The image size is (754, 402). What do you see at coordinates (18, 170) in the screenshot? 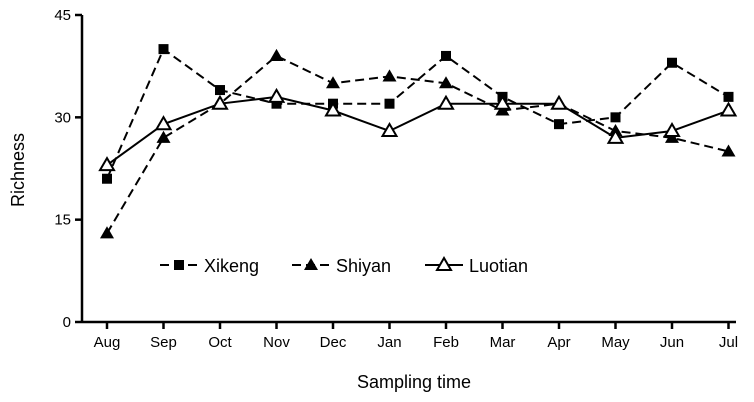
I see `y-axis-title: Richness` at bounding box center [18, 170].